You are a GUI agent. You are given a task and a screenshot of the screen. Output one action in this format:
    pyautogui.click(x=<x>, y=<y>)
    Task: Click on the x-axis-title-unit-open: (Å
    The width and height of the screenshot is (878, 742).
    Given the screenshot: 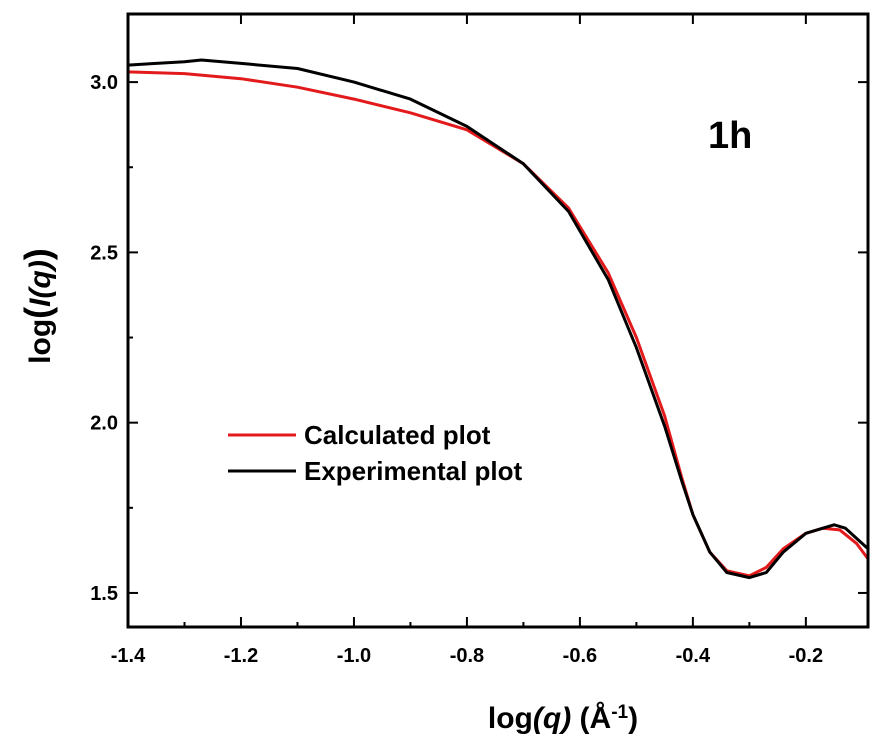 What is the action you would take?
    pyautogui.click(x=591, y=718)
    